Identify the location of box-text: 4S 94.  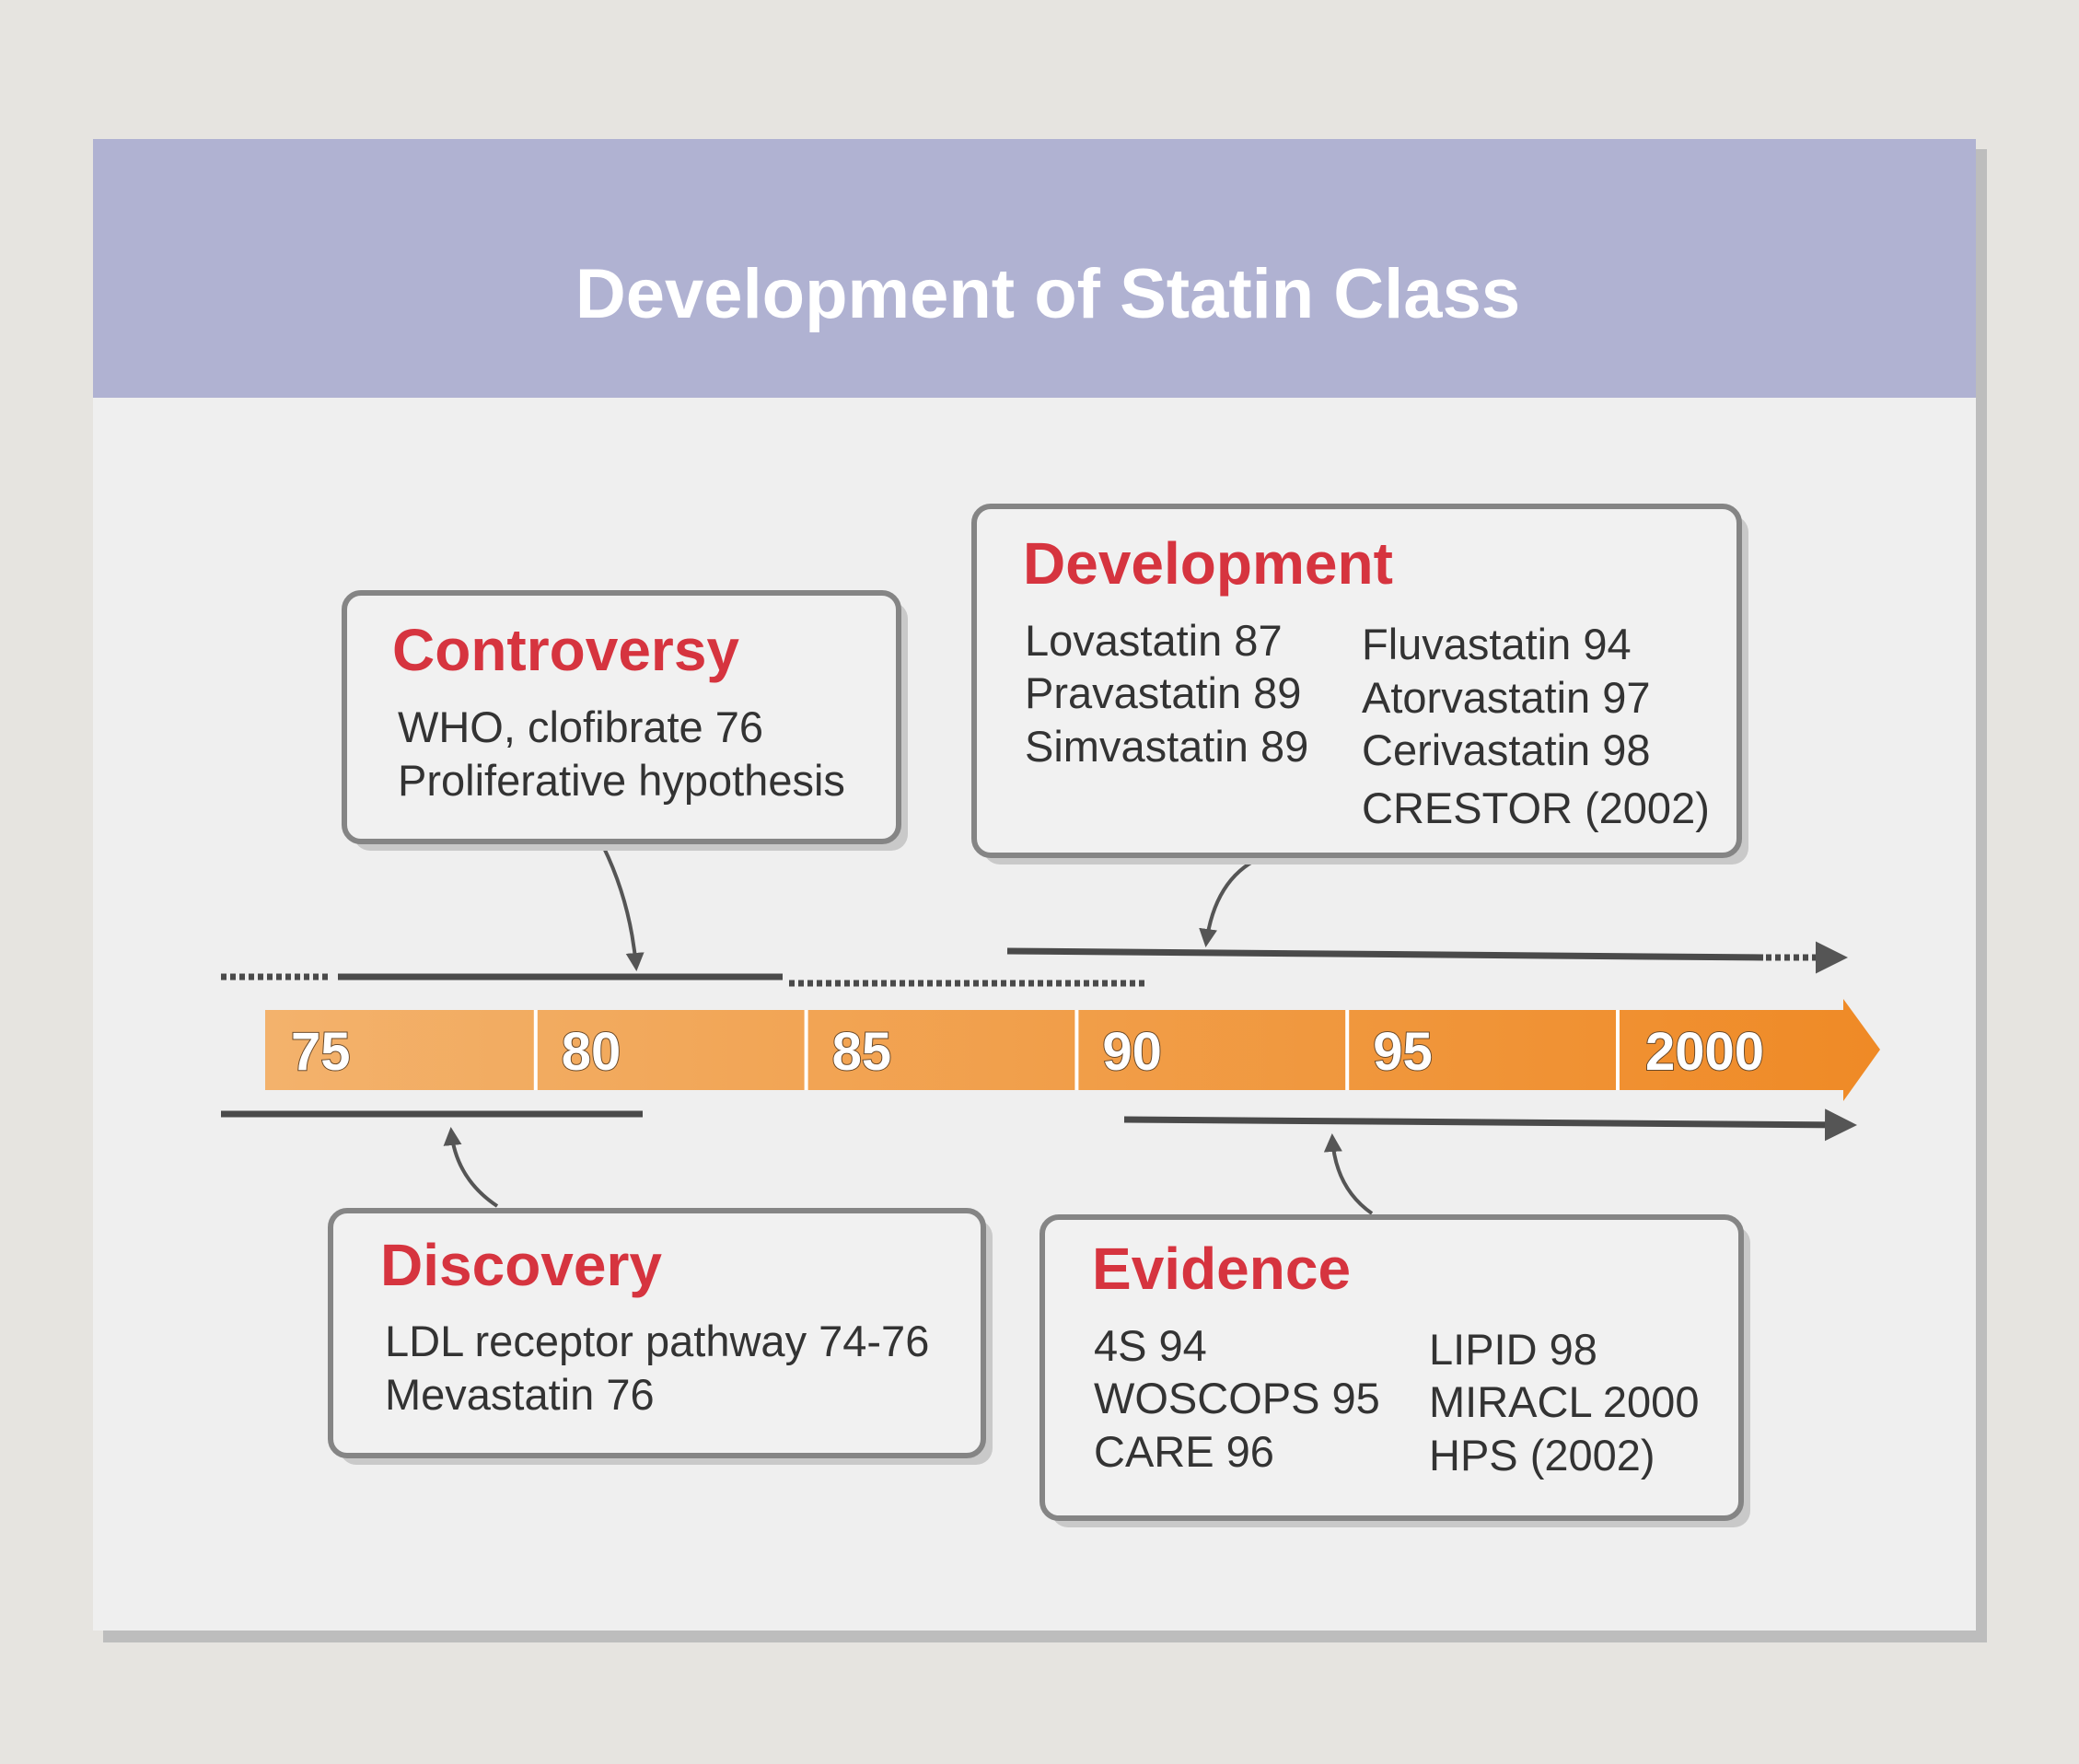
(1150, 1345).